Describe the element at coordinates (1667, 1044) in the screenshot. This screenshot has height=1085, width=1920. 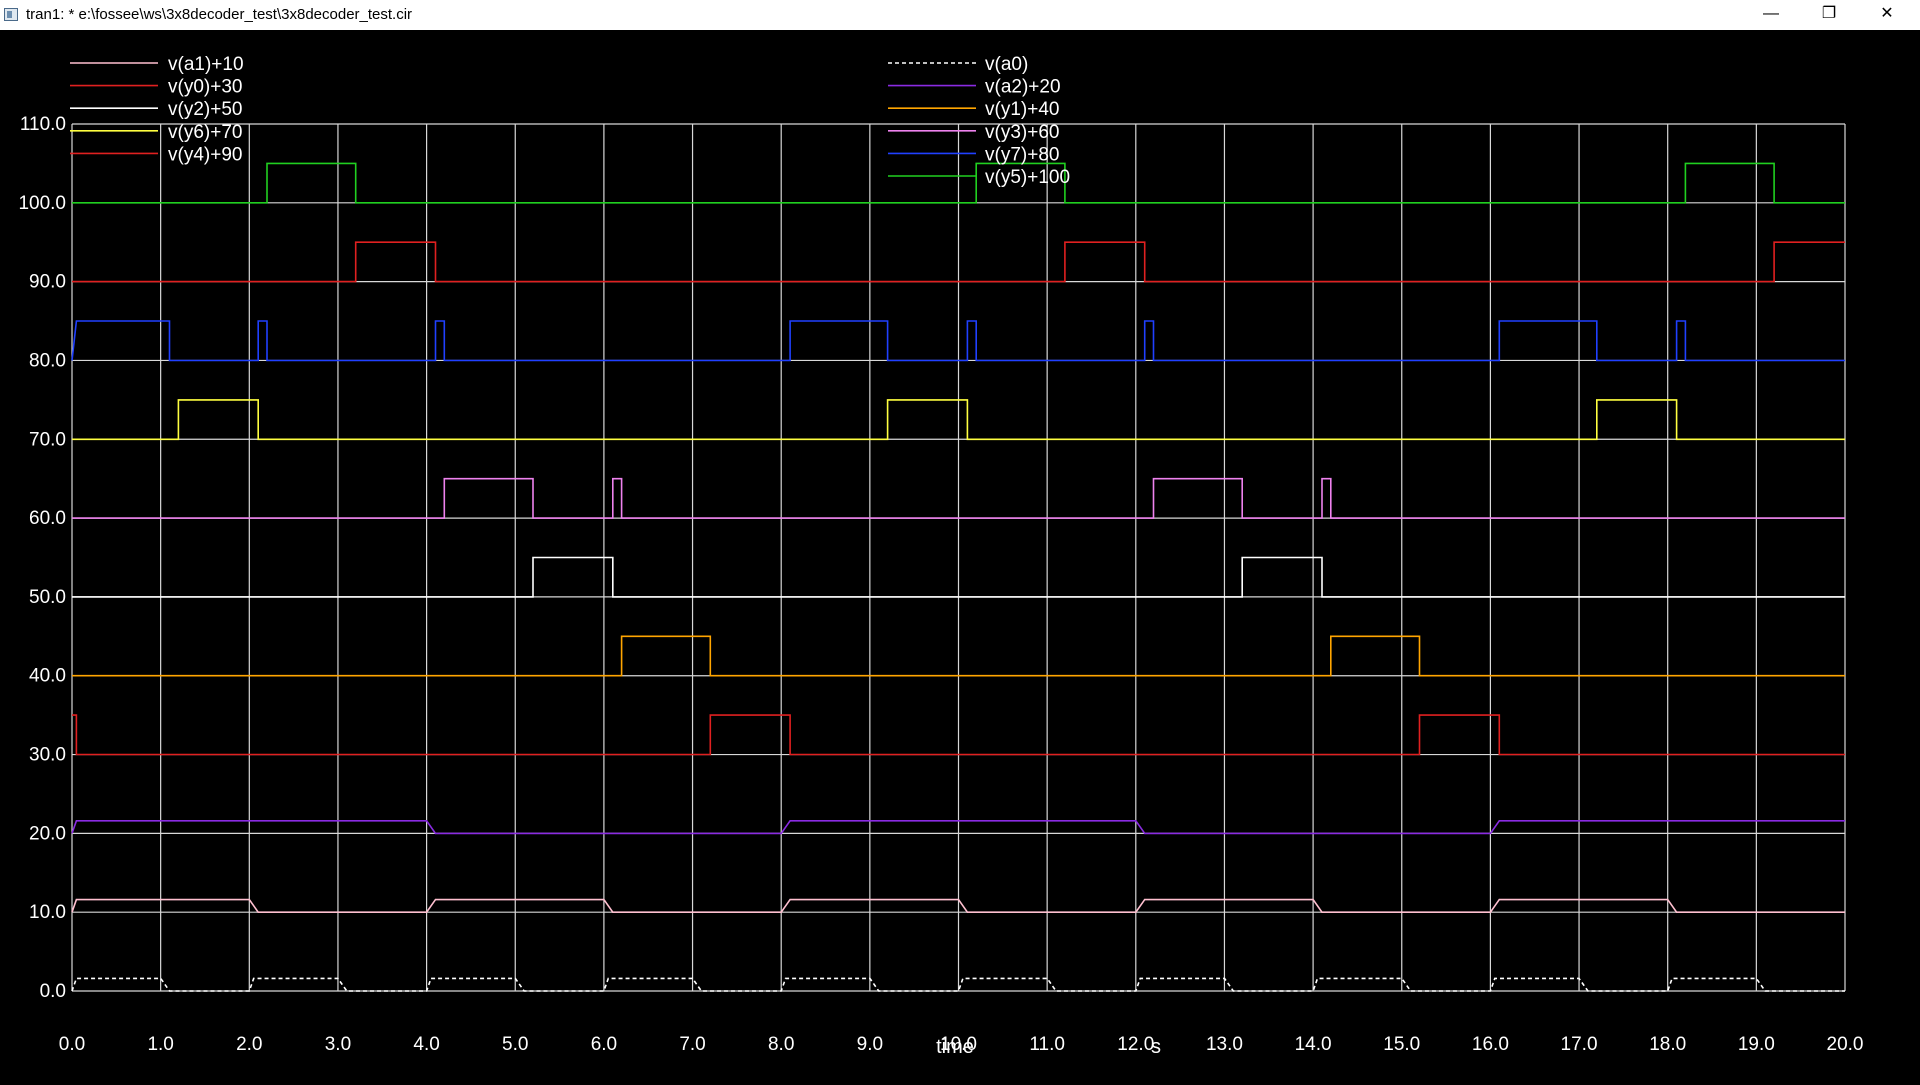
I see `x-tick-label: 18.0` at that location.